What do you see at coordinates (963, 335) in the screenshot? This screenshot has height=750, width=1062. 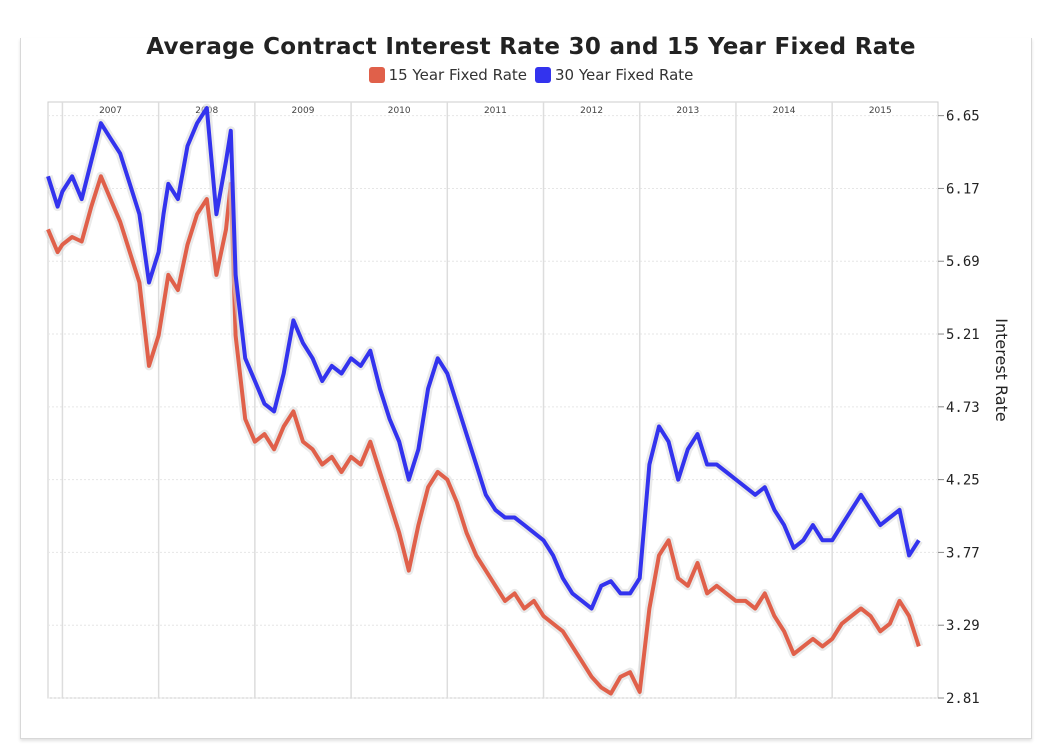 I see `y-tick-label: 5.21` at bounding box center [963, 335].